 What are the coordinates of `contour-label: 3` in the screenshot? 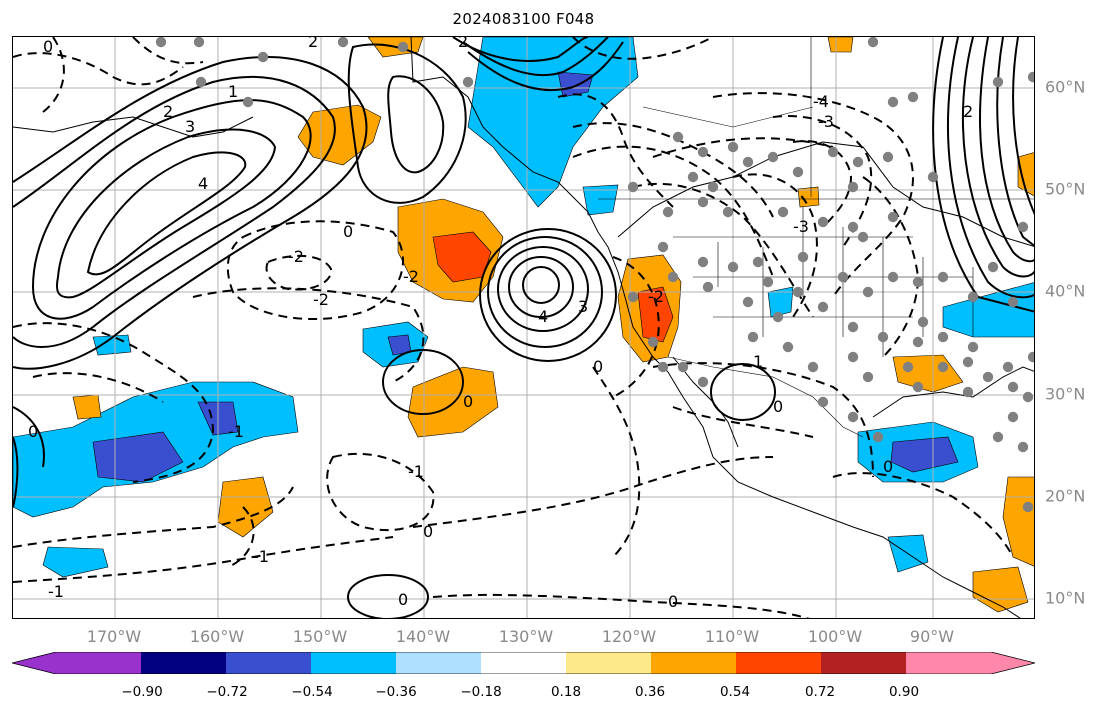 It's located at (190, 126).